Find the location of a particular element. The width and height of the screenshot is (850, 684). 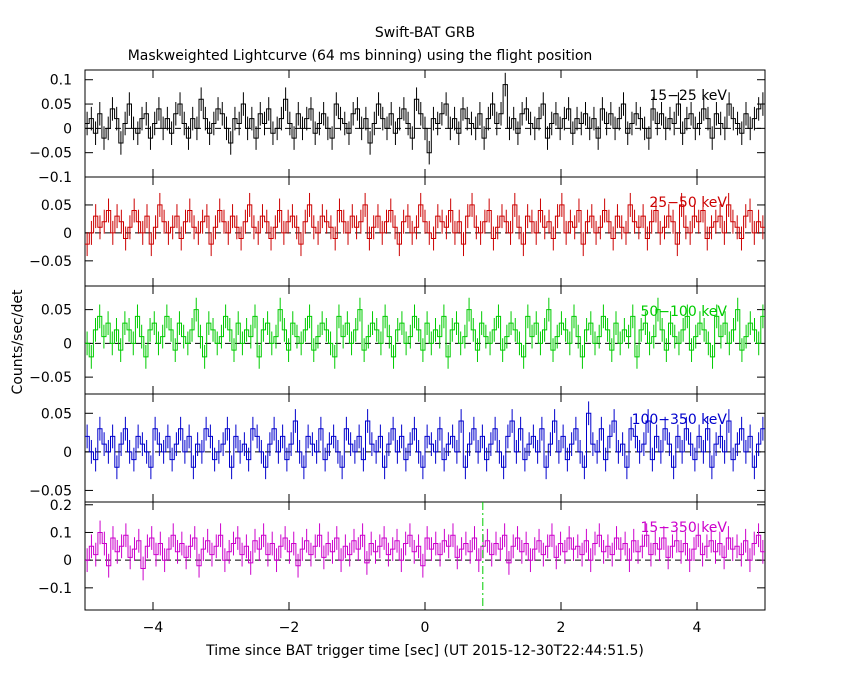

band-label: 15−25 keV is located at coordinates (688, 96).